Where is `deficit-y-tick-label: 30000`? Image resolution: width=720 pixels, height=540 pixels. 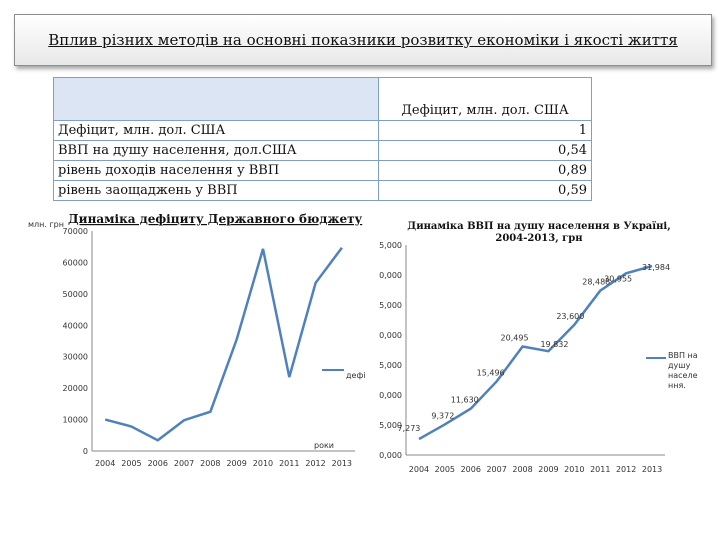 deficit-y-tick-label: 30000 is located at coordinates (75, 357).